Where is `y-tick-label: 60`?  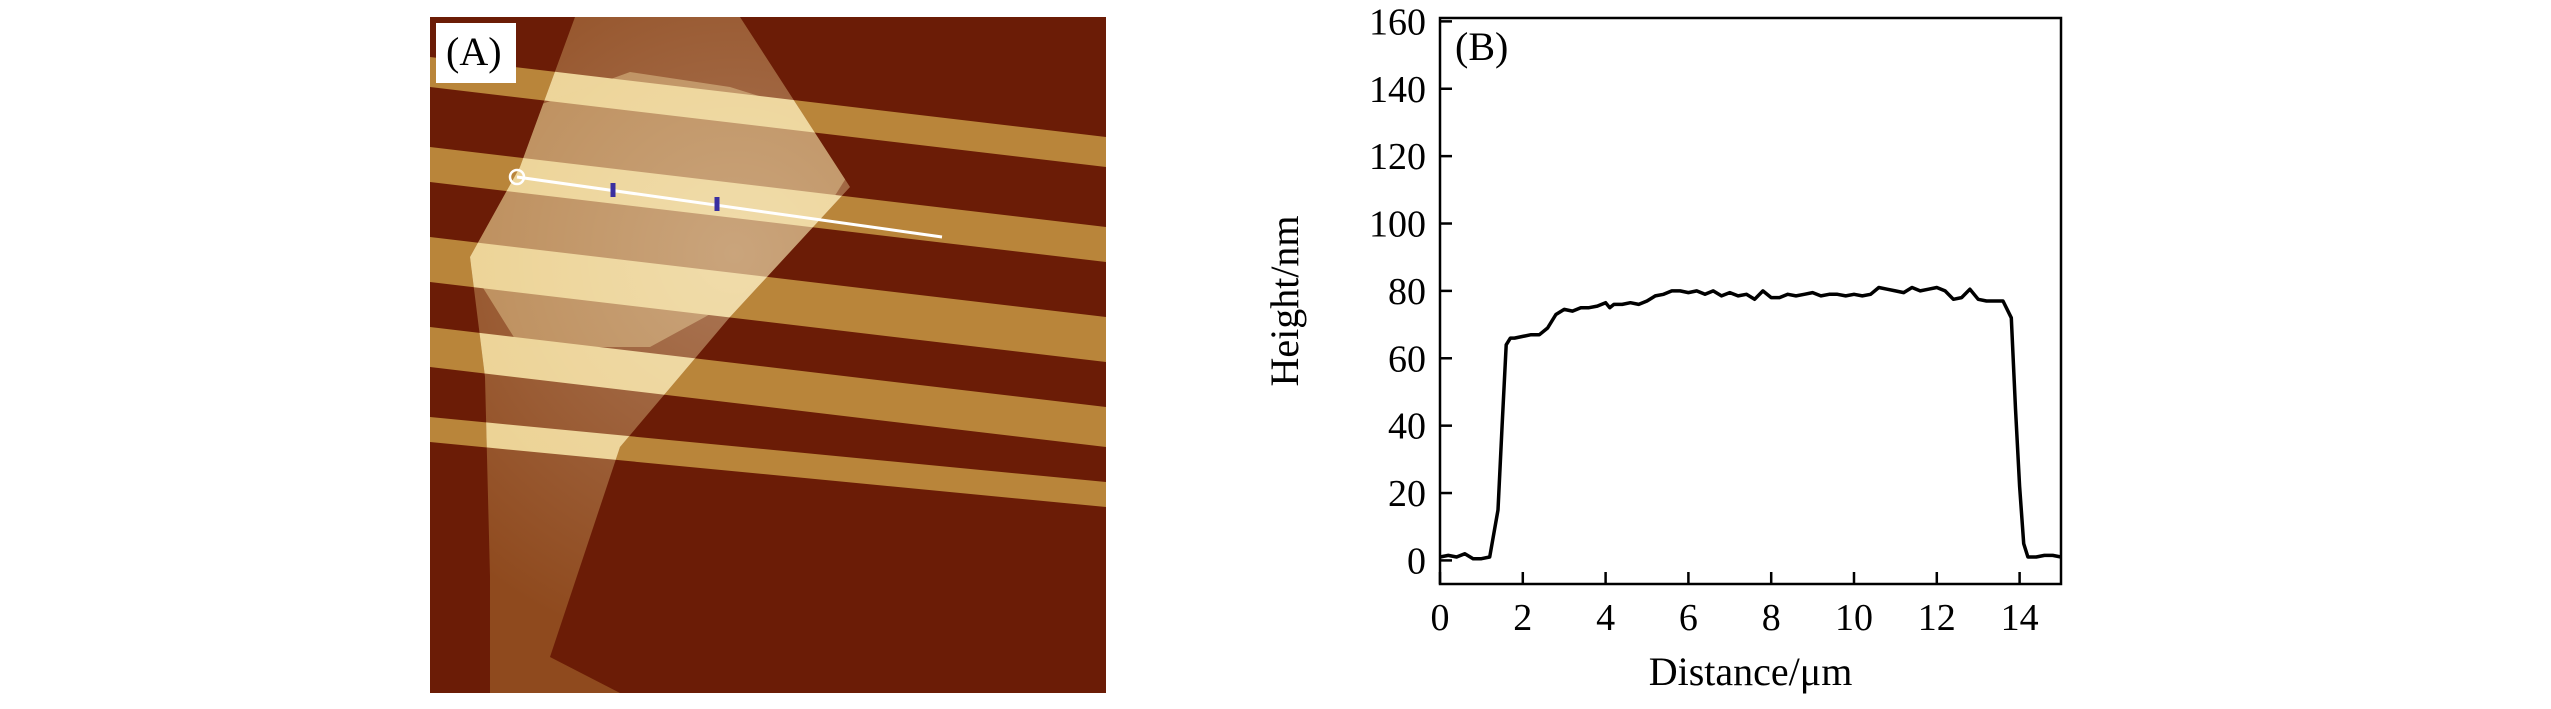
y-tick-label: 60 is located at coordinates (1407, 359).